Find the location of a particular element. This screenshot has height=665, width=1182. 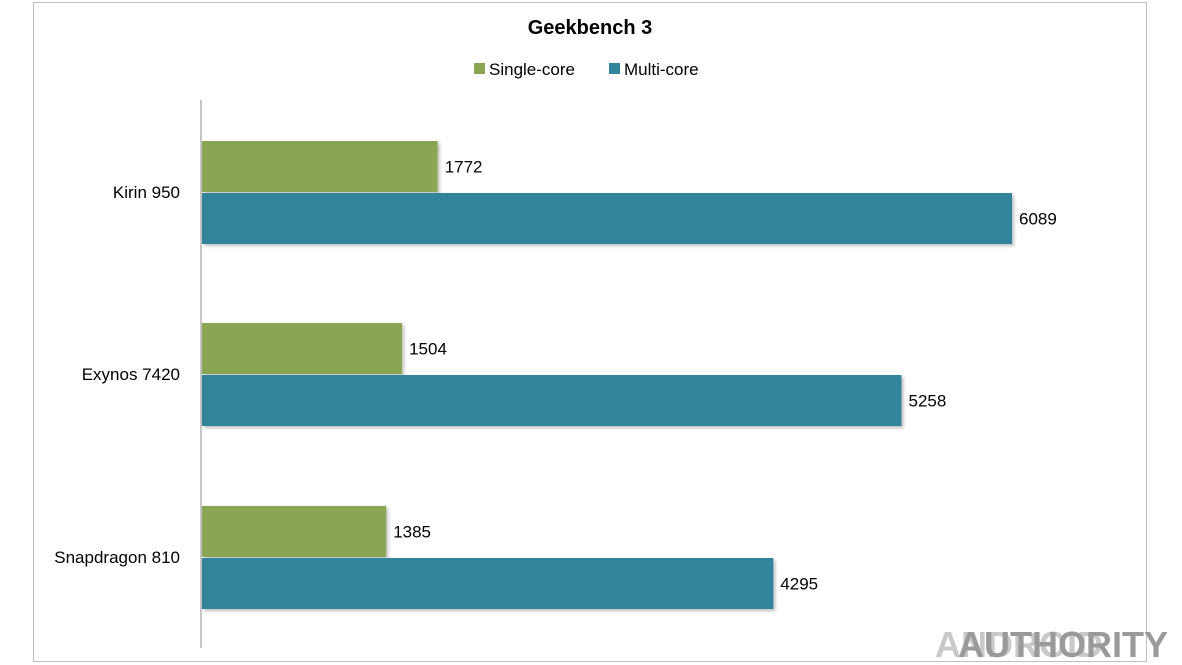

bar-exynos-7420-multi-core is located at coordinates (552, 400).